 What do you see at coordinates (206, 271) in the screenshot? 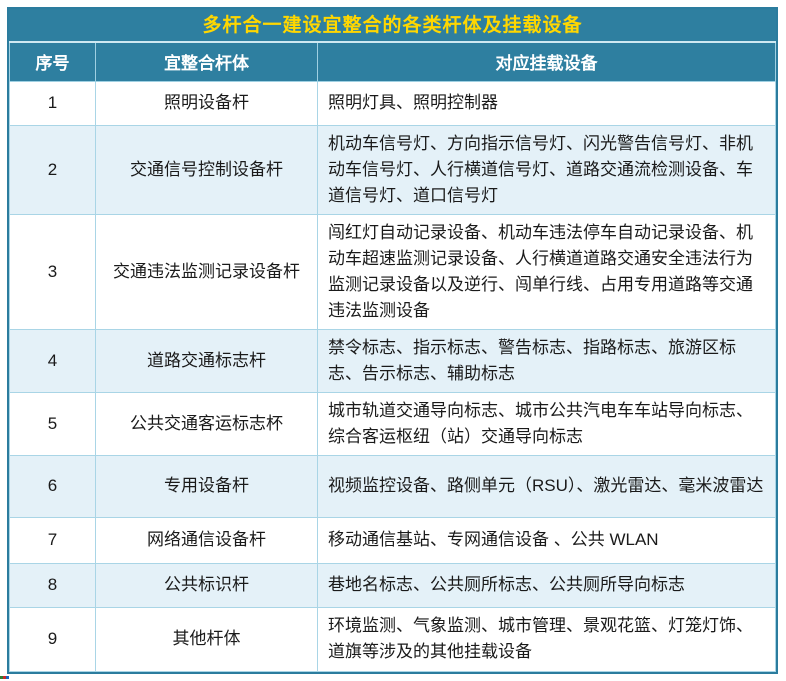
I see `cell-pole-type: 交通违法监测记录设备杆` at bounding box center [206, 271].